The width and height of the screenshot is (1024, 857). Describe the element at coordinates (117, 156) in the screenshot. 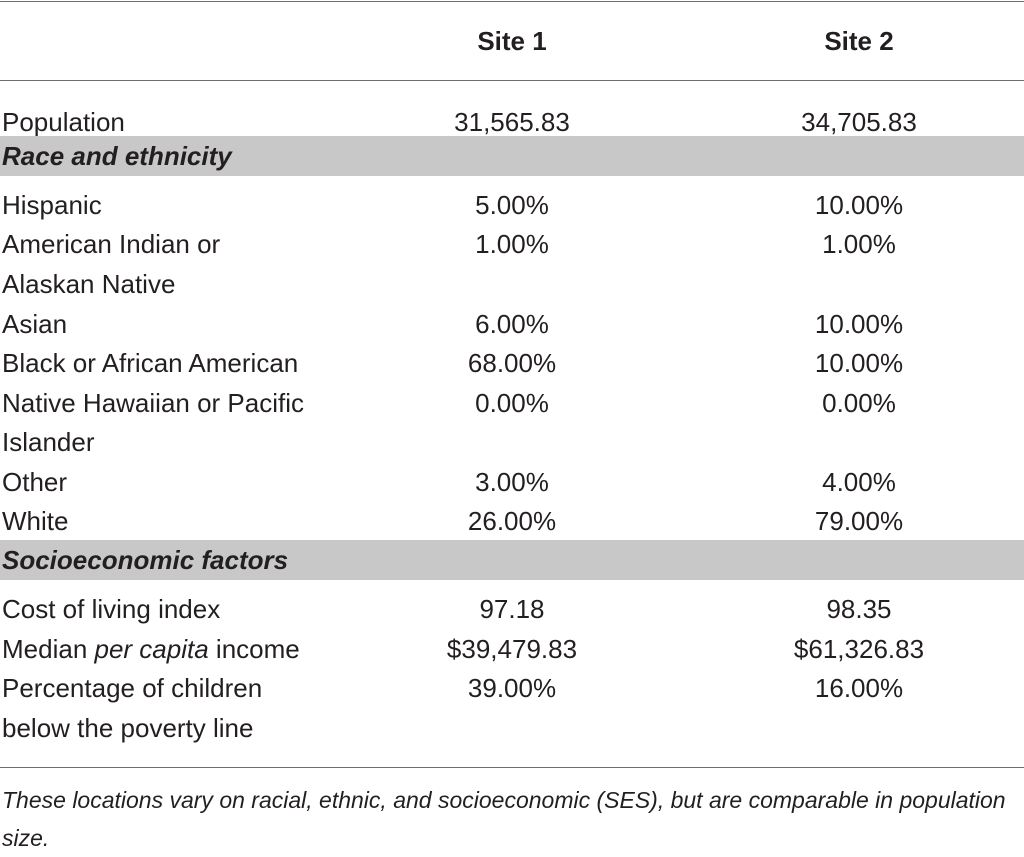

I see `section-label: Race and ethnicity` at that location.